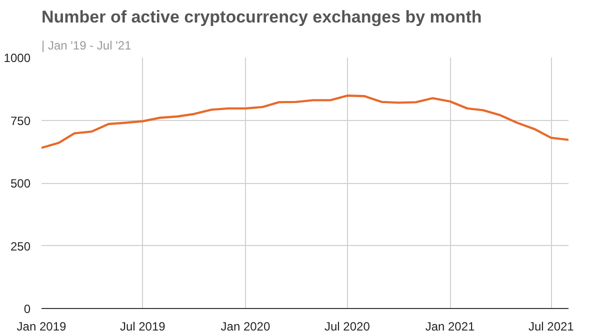 The image size is (590, 336). I want to click on chart-subtitle: | Jan '19 - Jul '21, so click(87, 45).